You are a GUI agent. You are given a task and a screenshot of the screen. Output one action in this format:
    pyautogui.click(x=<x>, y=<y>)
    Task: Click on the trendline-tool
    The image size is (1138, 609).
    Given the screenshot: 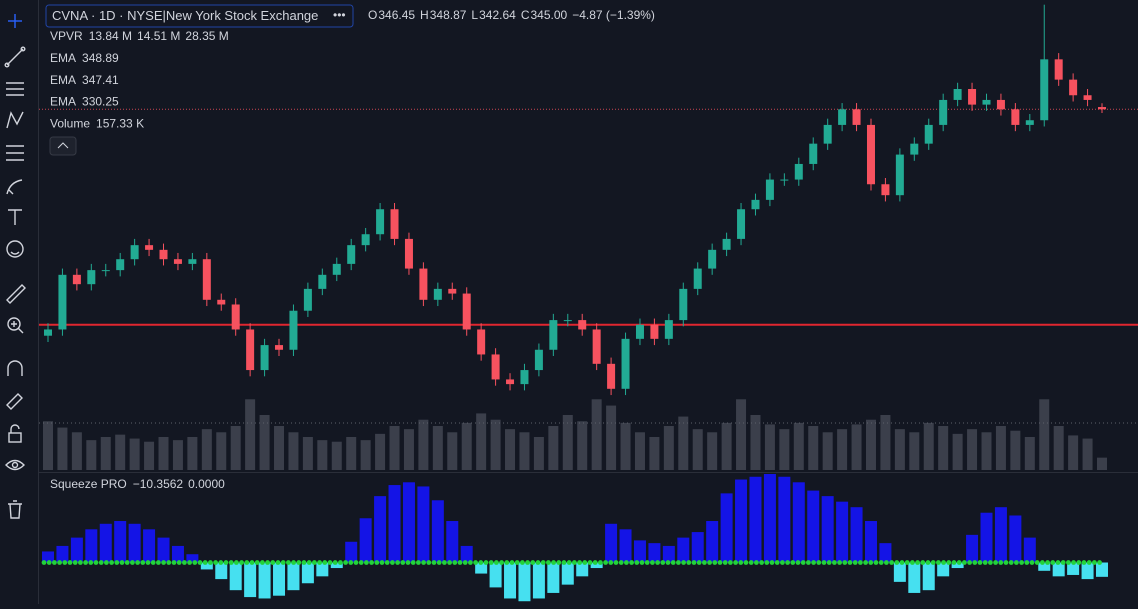 What is the action you would take?
    pyautogui.click(x=15, y=57)
    